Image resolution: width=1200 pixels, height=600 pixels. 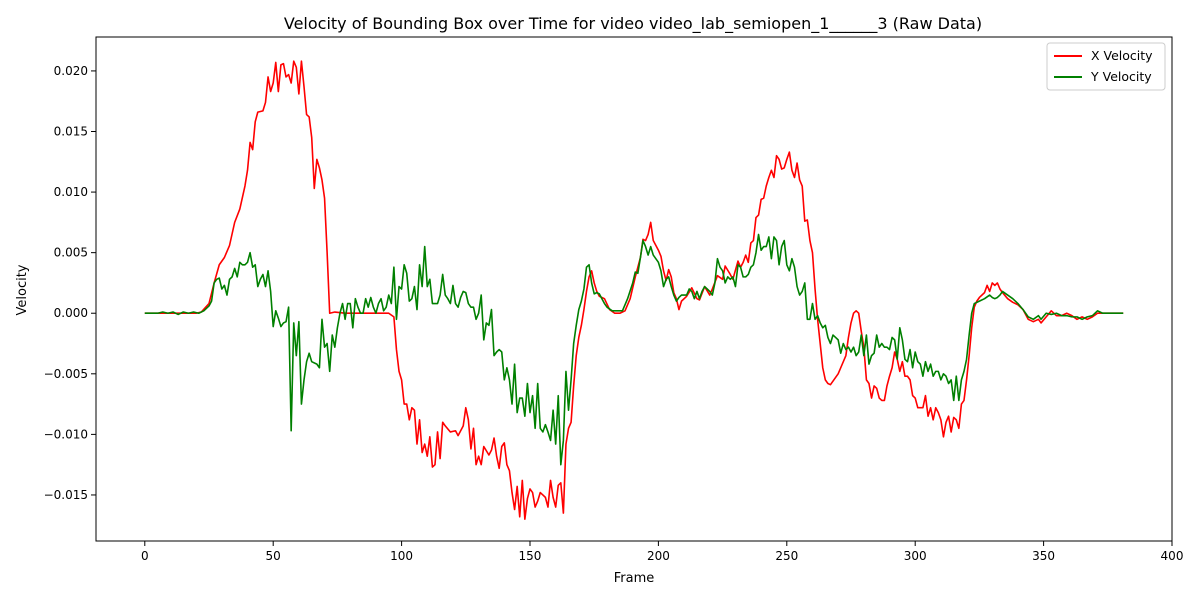 I want to click on y-tick-label: 0.015, so click(x=71, y=132).